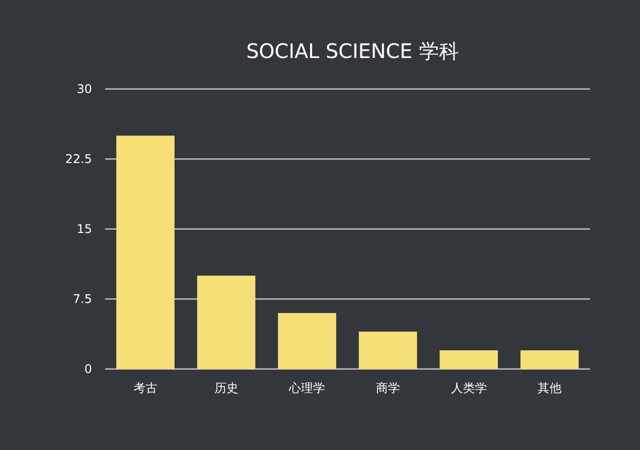  Describe the element at coordinates (550, 388) in the screenshot. I see `x-tick-label: 其他` at that location.